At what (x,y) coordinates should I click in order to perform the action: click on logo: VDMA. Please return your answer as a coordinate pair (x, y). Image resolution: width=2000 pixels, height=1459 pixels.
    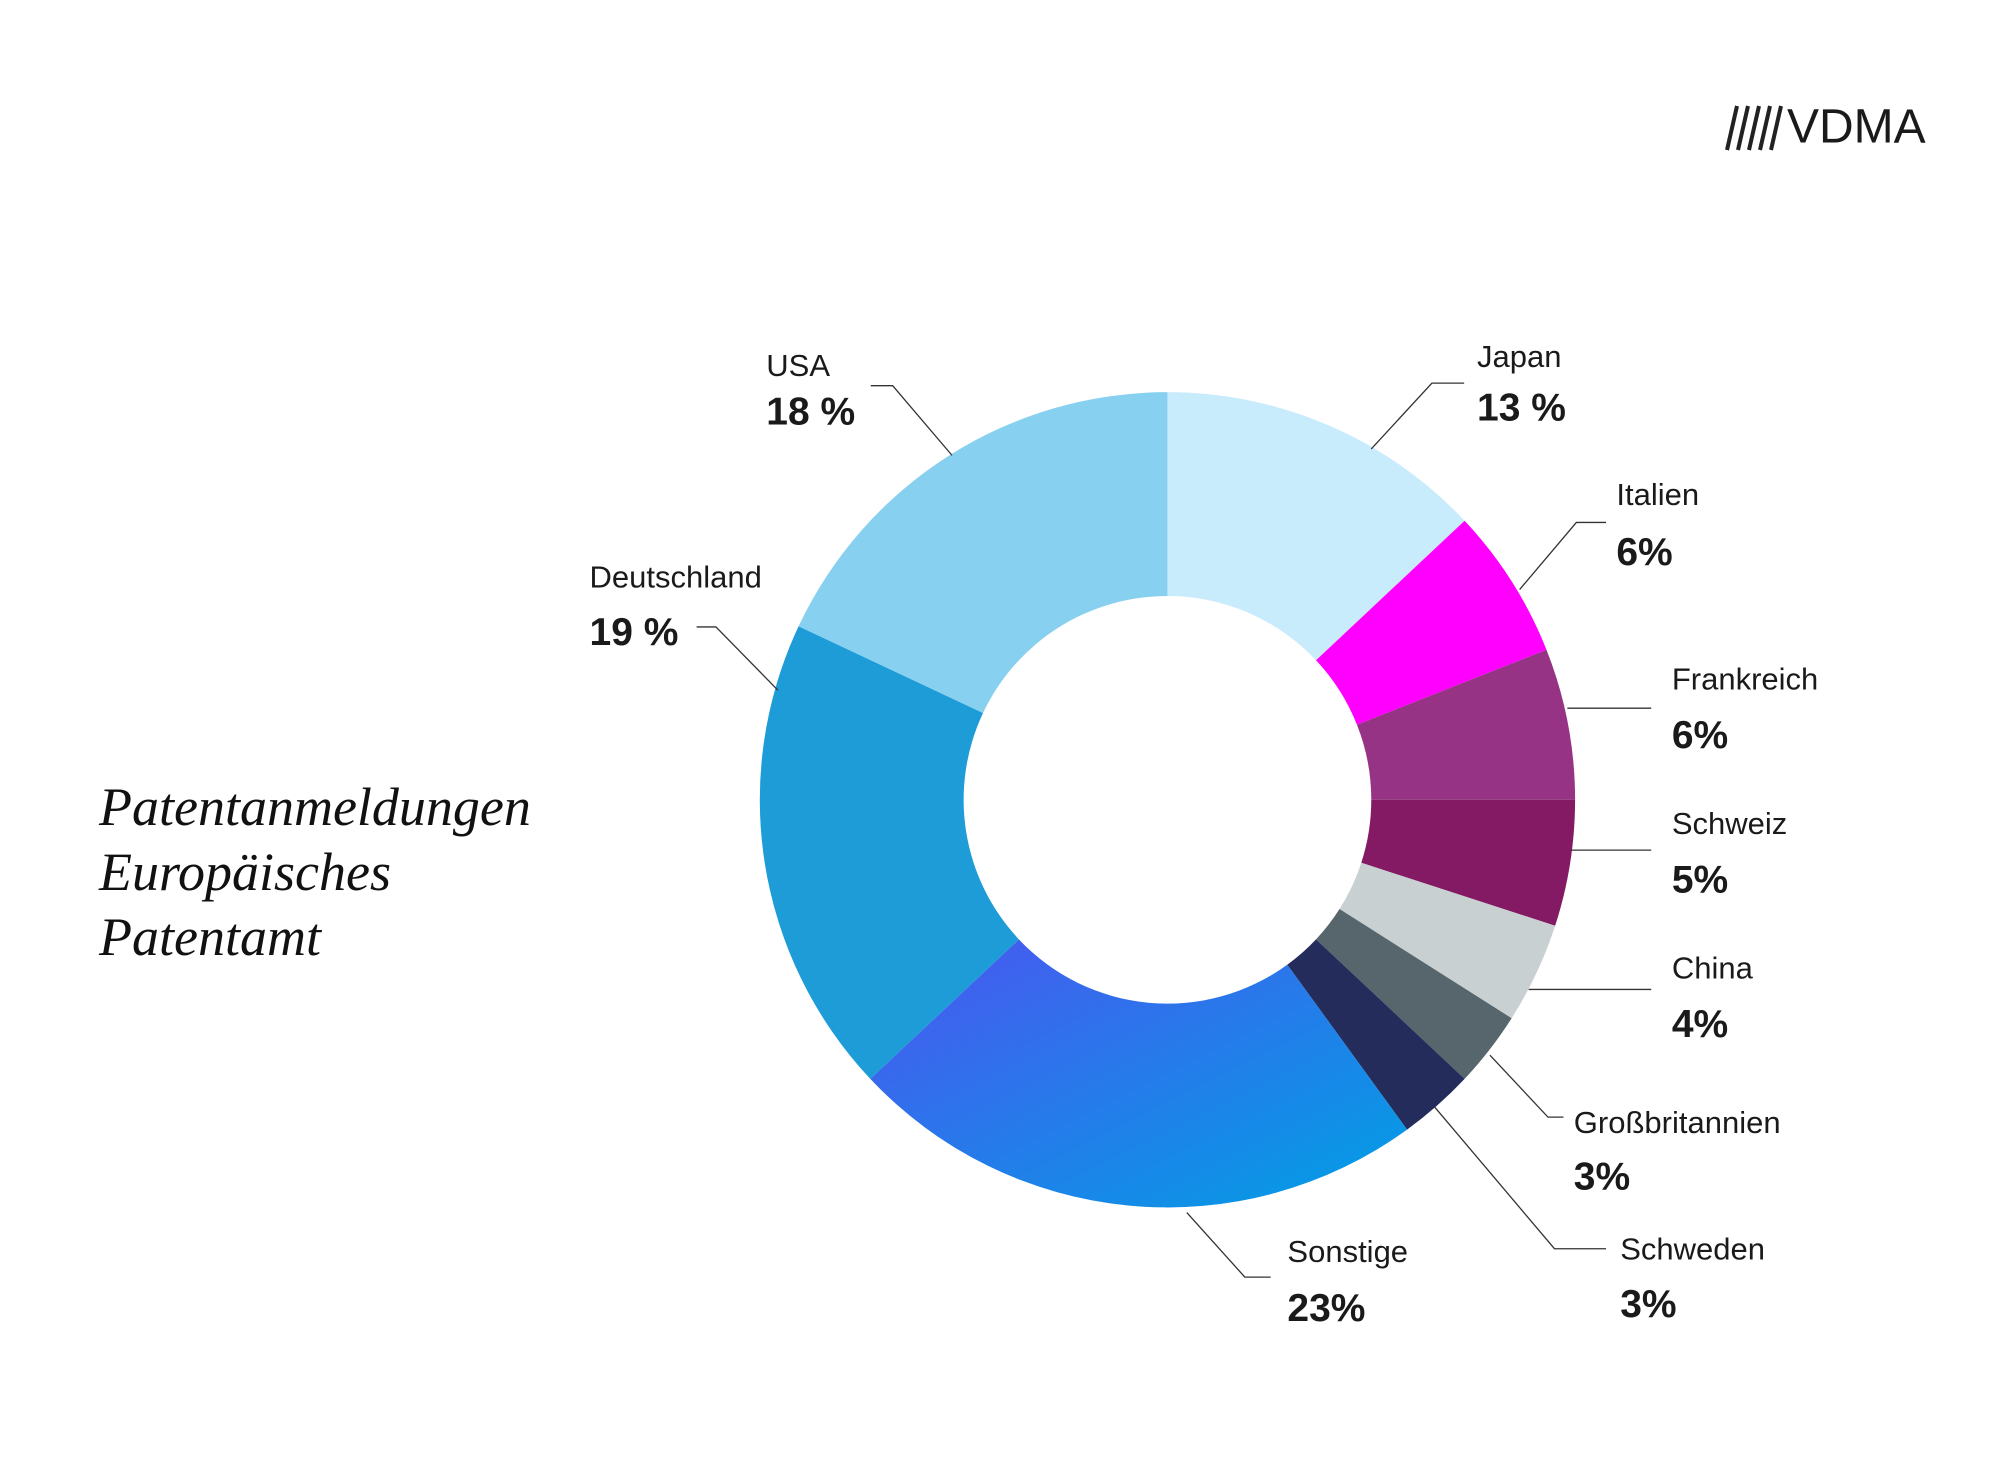
    Looking at the image, I should click on (1856, 127).